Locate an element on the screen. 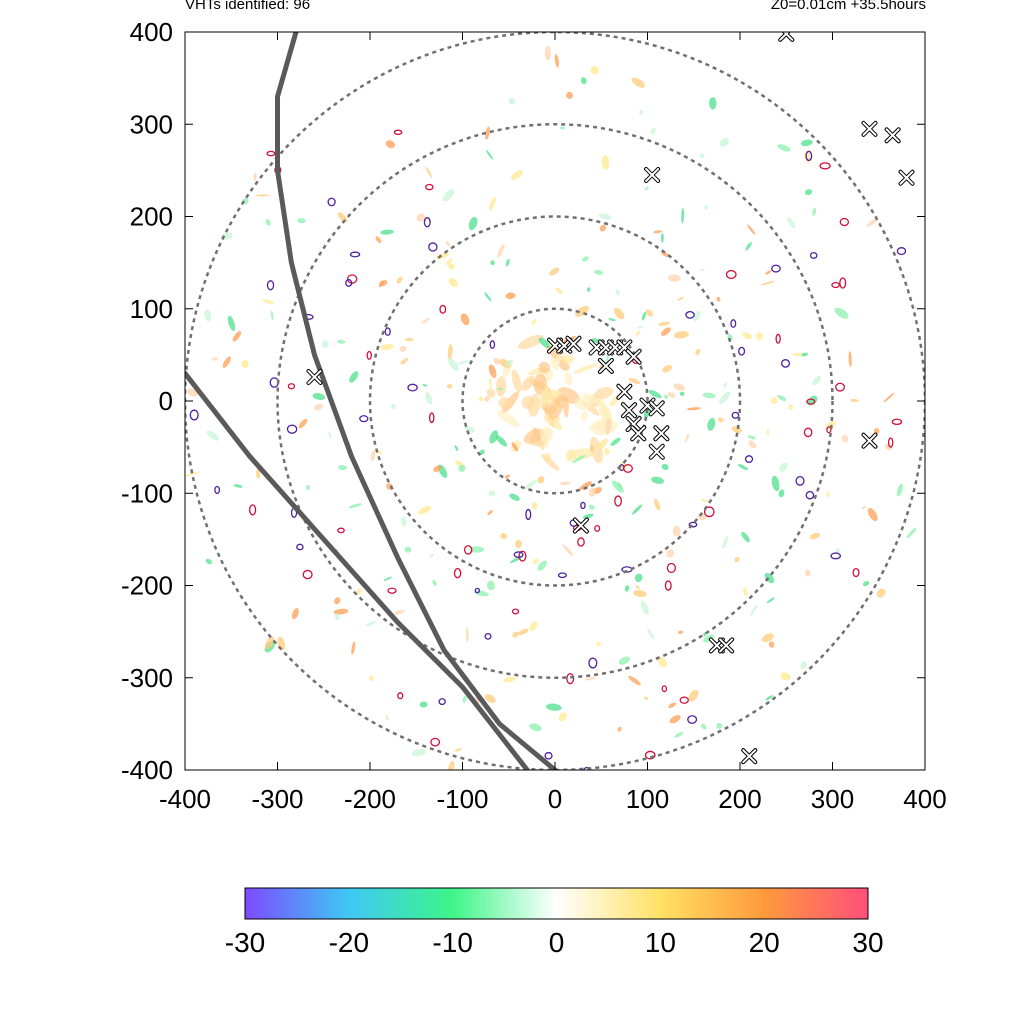  x-tick-label: -300 is located at coordinates (277, 799).